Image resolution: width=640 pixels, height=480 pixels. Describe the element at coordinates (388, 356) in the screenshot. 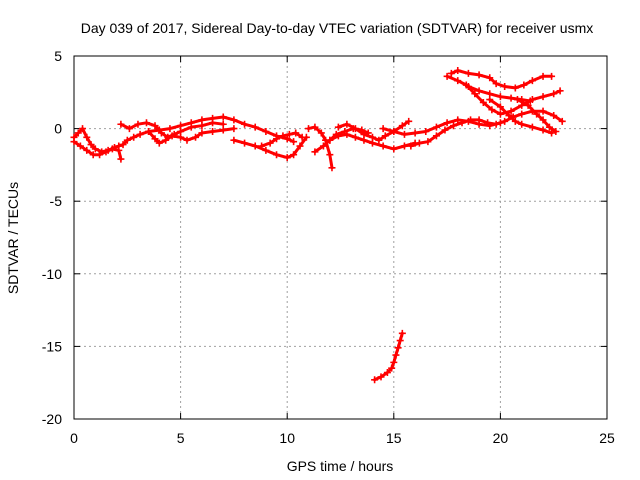

I see `series-t18` at that location.